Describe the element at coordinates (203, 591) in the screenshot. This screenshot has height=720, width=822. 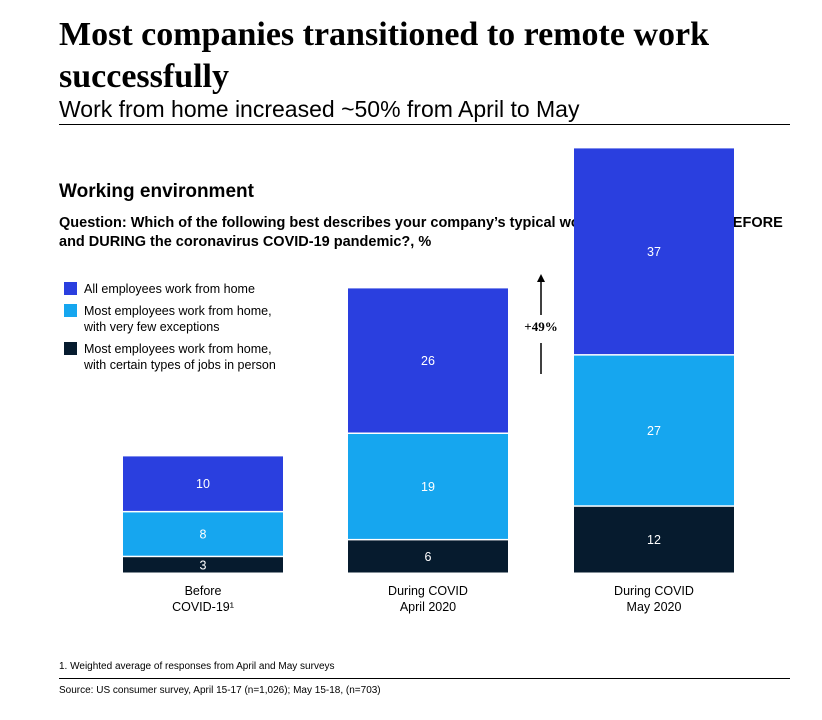
I see `category-label: Before` at that location.